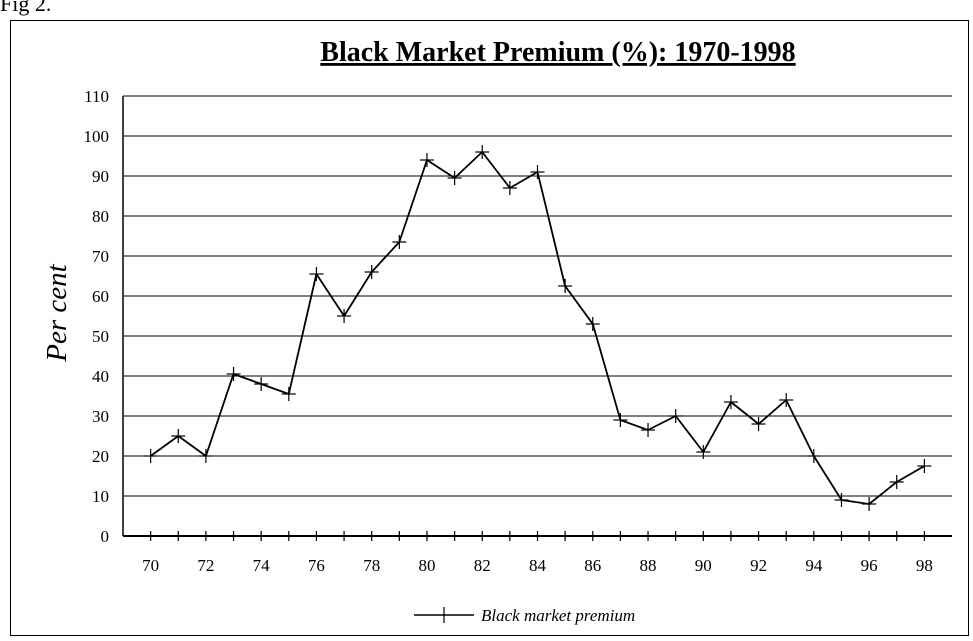 Image resolution: width=973 pixels, height=641 pixels. I want to click on figure-label: Fig 2., so click(26, 8).